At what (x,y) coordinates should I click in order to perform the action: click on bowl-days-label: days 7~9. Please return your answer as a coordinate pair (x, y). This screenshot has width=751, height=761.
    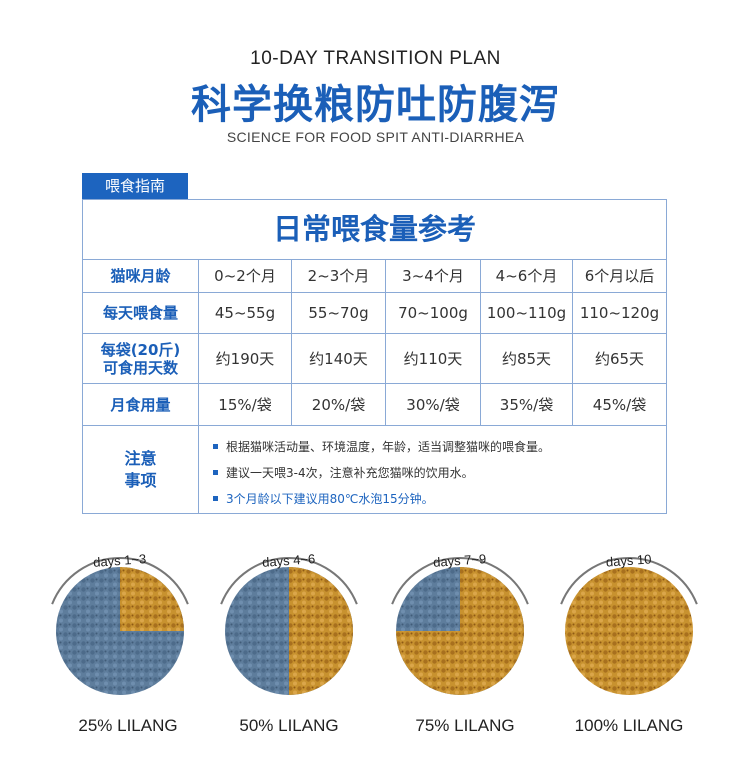
    Looking at the image, I should click on (460, 560).